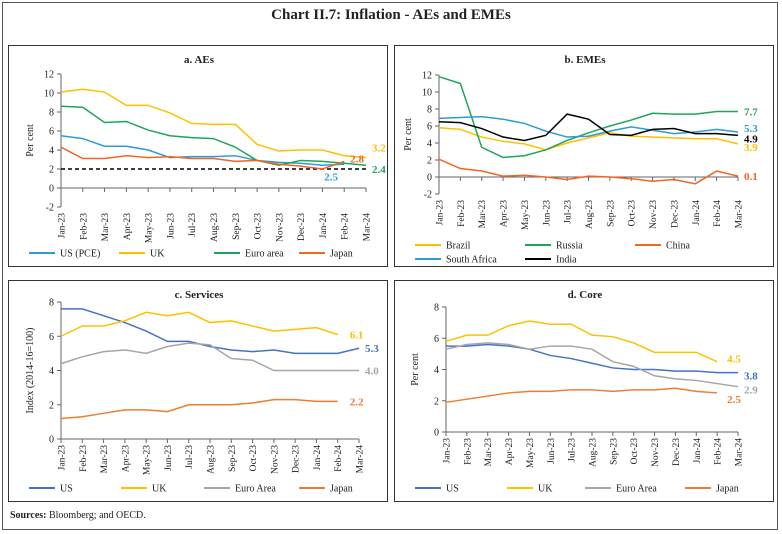 Image resolution: width=782 pixels, height=534 pixels. I want to click on series-line-us-pce-, so click(202, 150).